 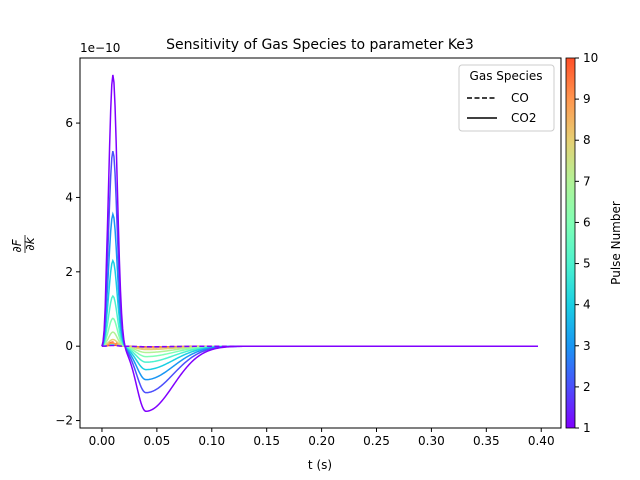 I want to click on legend: Gas Species CO CO2, so click(x=506, y=98).